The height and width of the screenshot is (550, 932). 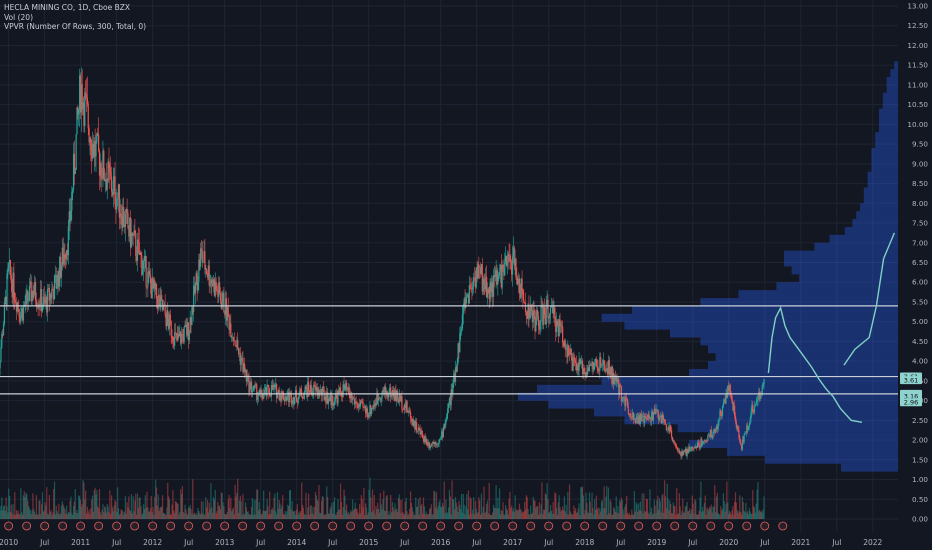 What do you see at coordinates (19, 17) in the screenshot?
I see `legend-volume: Vol (20)` at bounding box center [19, 17].